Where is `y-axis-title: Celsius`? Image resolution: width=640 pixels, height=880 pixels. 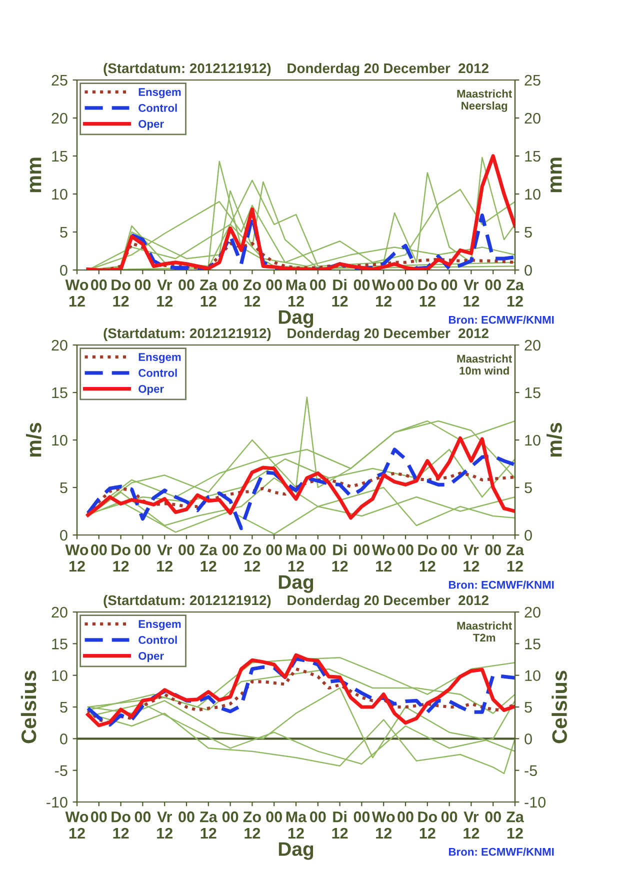 y-axis-title: Celsius is located at coordinates (28, 707).